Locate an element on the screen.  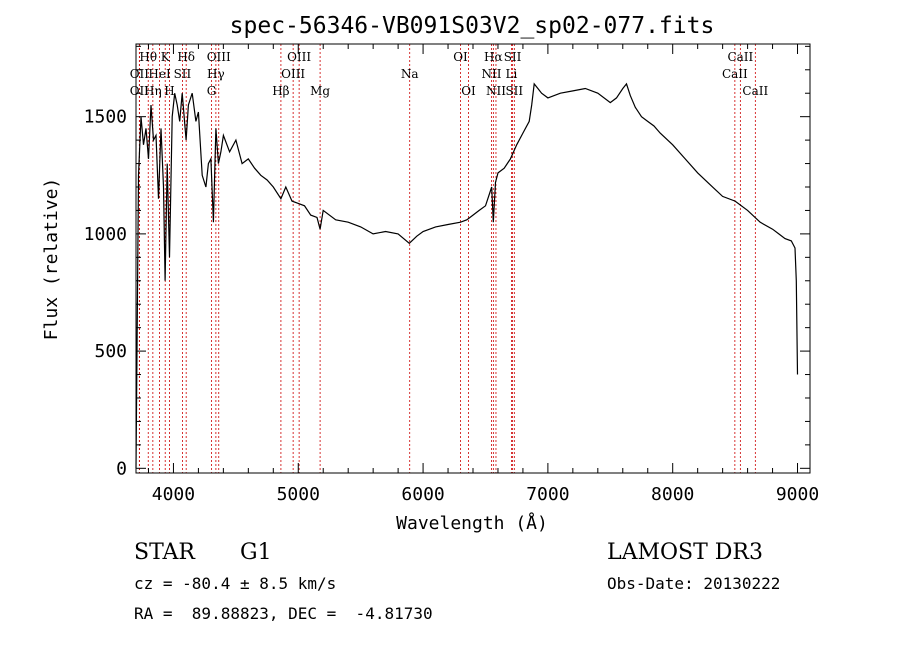
emission-line-label: Li is located at coordinates (512, 74).